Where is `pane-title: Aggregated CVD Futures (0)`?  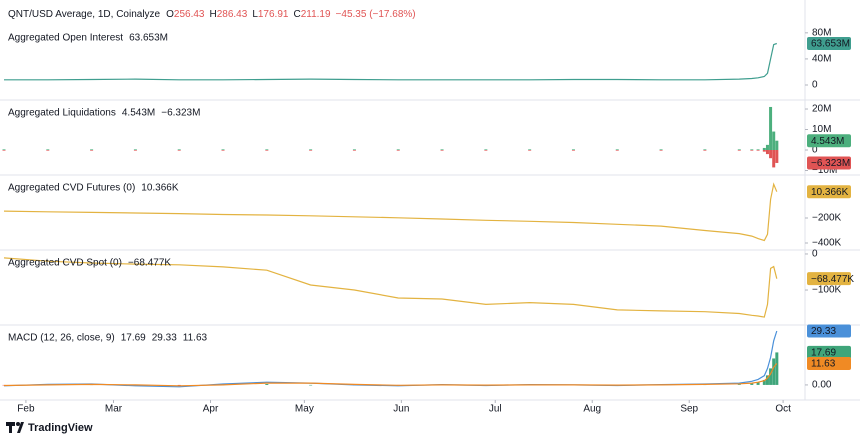 pane-title: Aggregated CVD Futures (0) is located at coordinates (71, 188).